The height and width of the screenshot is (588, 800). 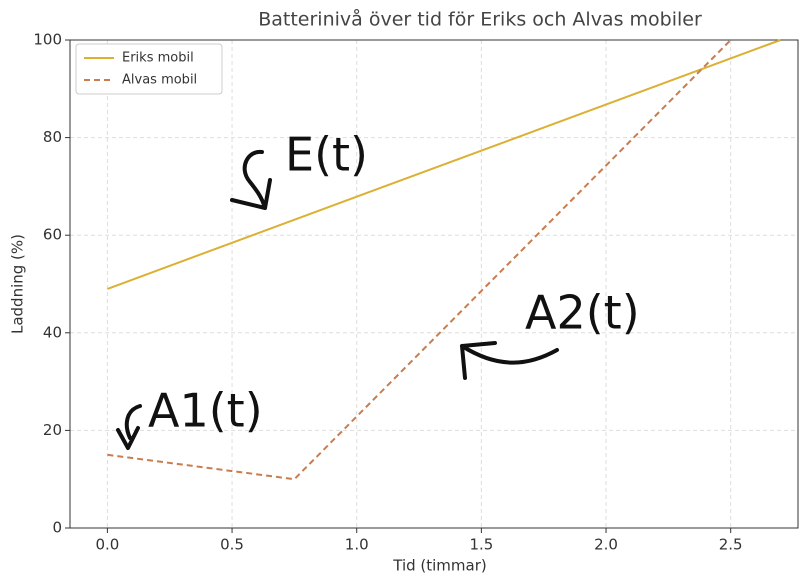 I want to click on y-tick-label: 20, so click(x=52, y=430).